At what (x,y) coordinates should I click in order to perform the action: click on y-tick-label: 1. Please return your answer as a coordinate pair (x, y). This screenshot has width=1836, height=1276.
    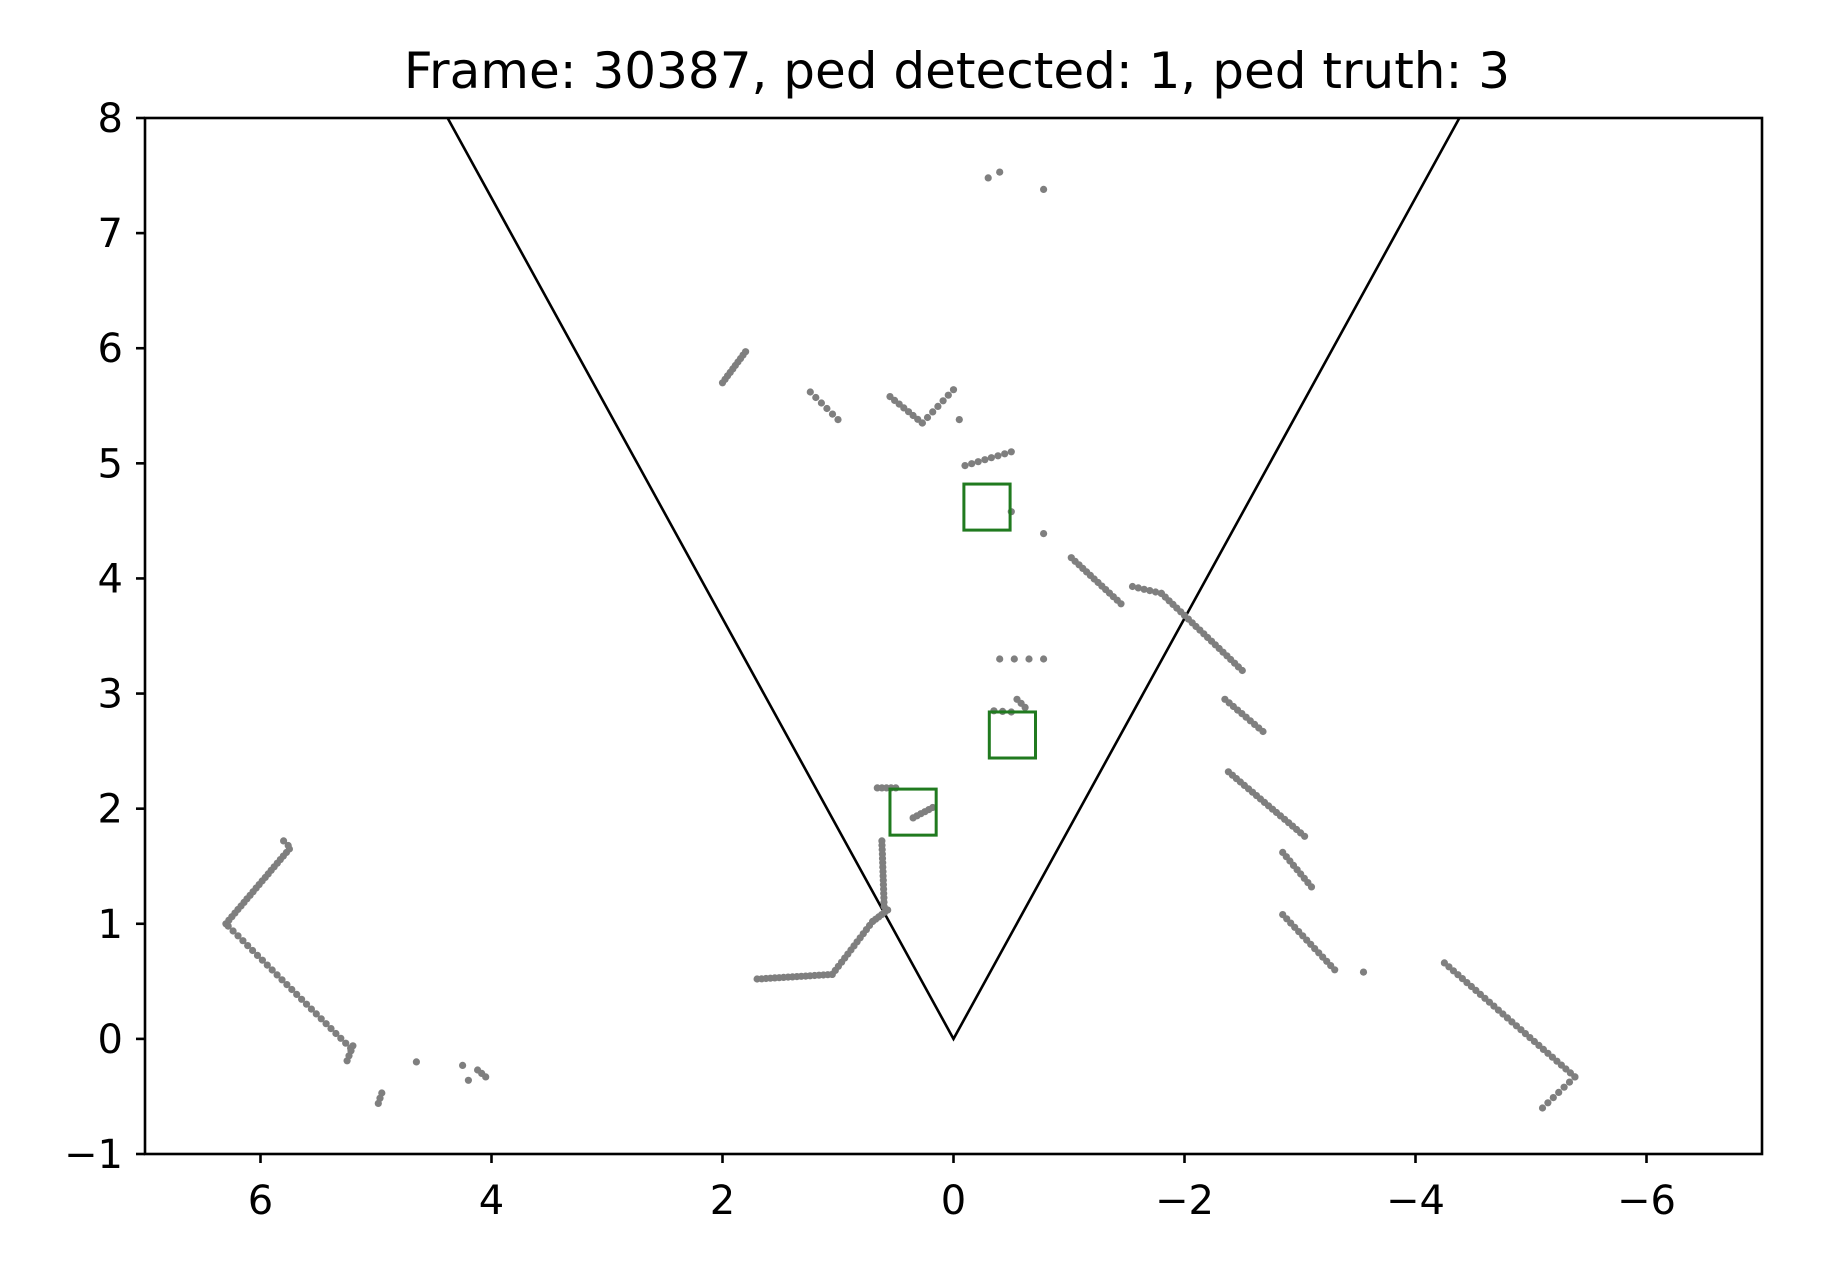
    Looking at the image, I should click on (110, 925).